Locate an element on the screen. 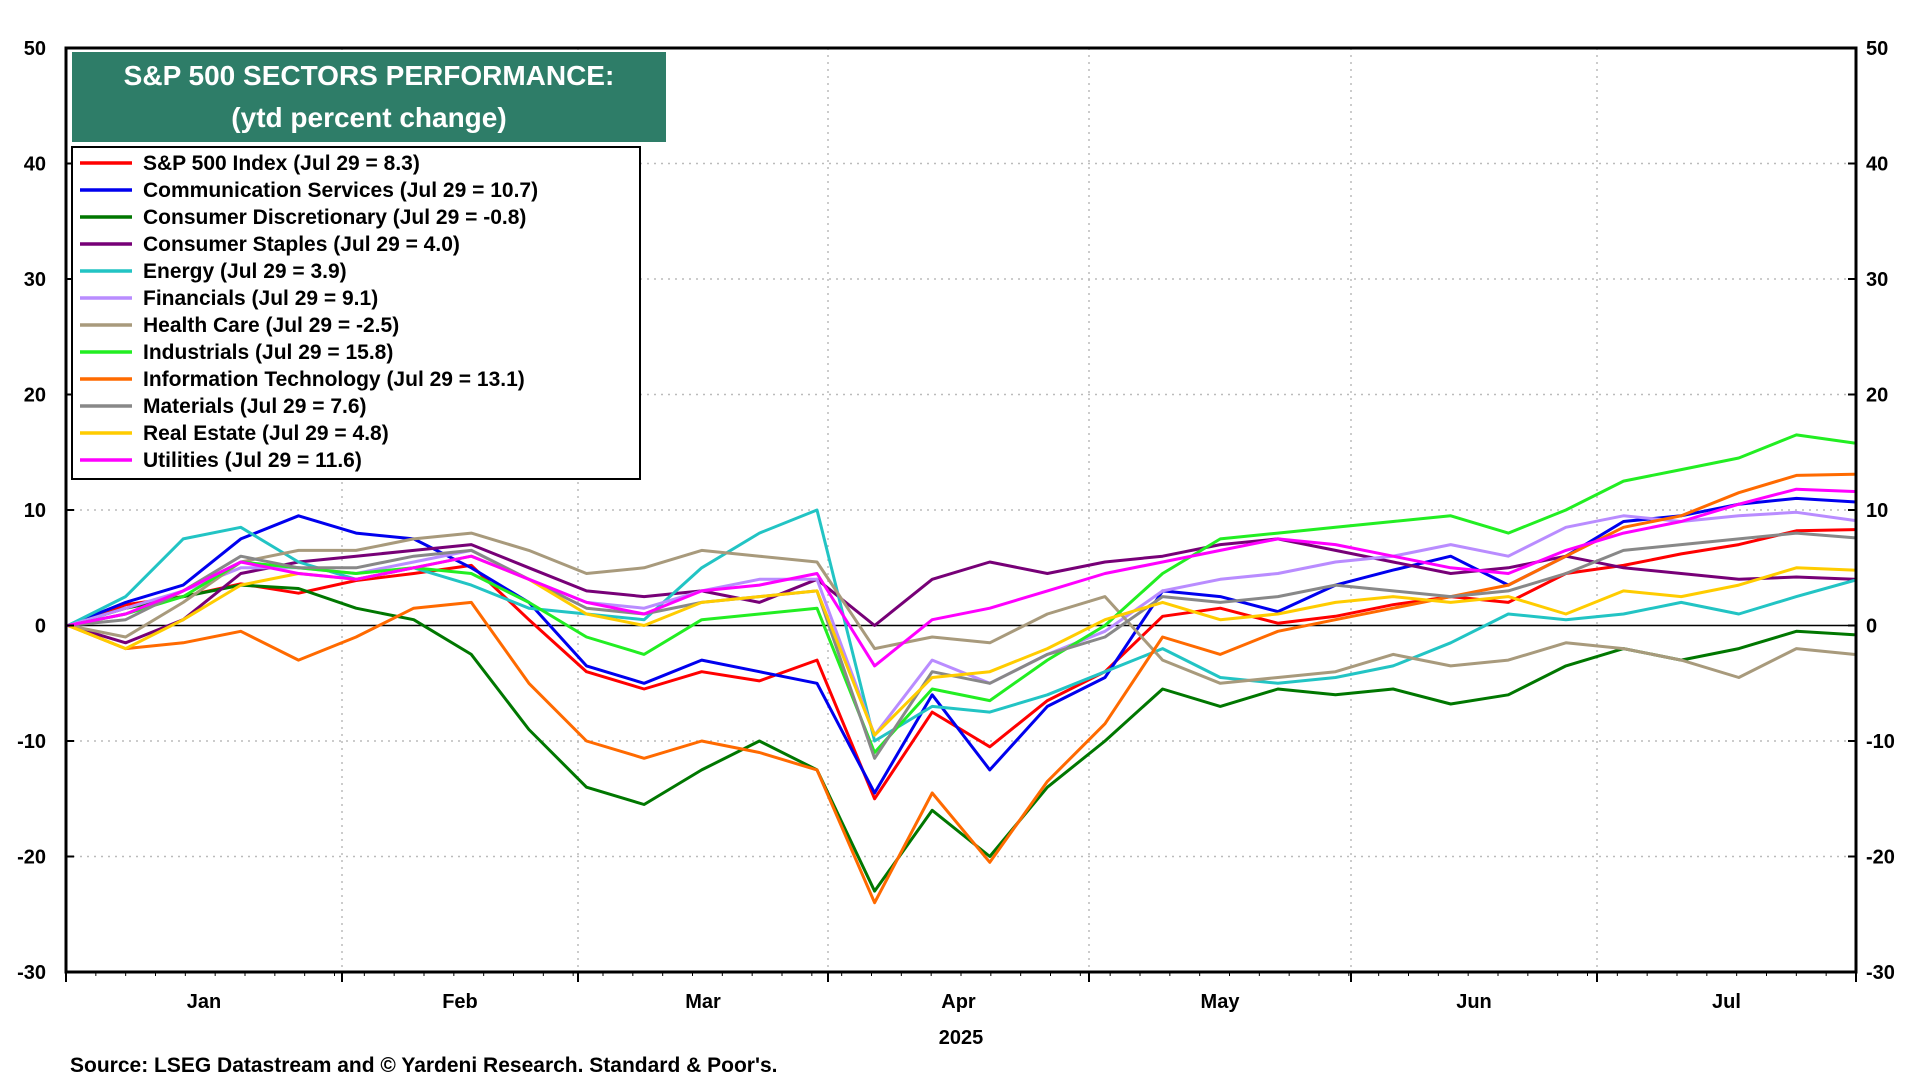  title-background is located at coordinates (369, 97).